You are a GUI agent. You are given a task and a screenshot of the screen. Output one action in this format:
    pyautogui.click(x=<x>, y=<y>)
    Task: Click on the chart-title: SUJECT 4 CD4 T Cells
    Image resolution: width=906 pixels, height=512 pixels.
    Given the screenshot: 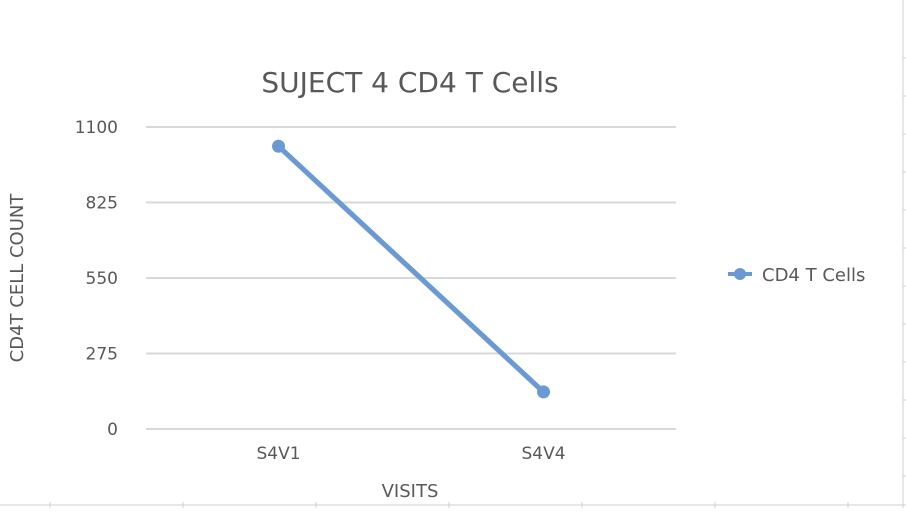 What is the action you would take?
    pyautogui.click(x=409, y=82)
    